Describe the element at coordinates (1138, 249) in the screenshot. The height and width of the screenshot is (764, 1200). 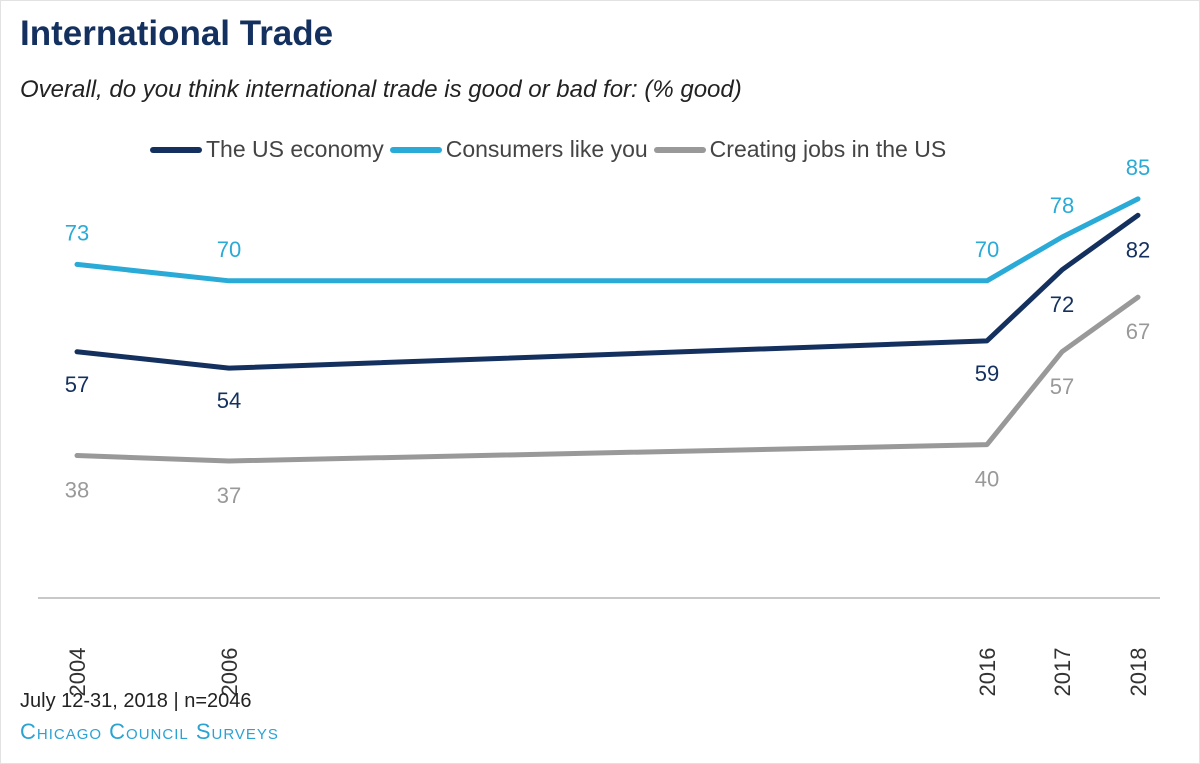
I see `data-label-0-2018: 82` at that location.